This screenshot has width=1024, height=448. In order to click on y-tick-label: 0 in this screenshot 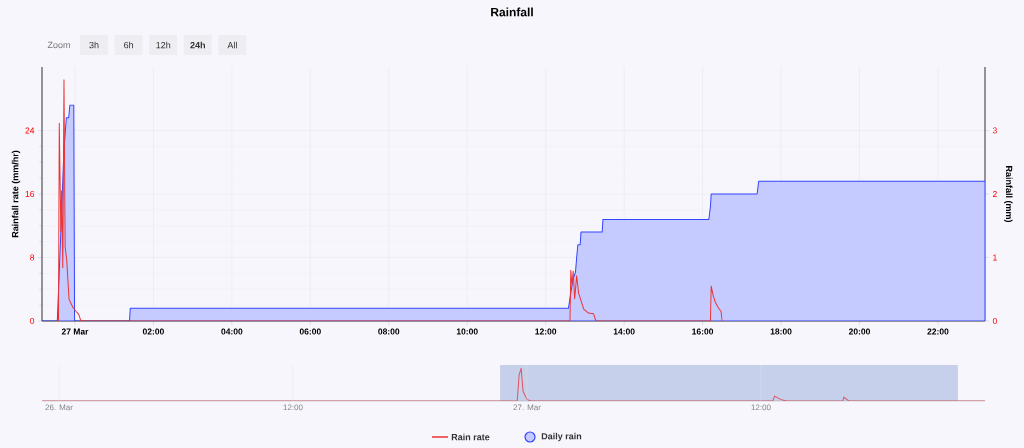, I will do `click(32, 321)`.